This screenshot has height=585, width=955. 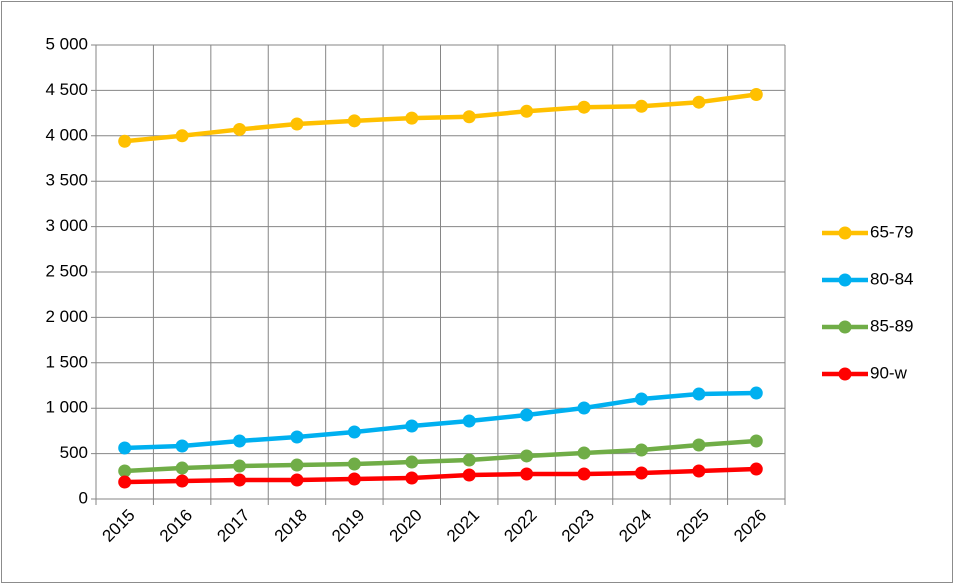 What do you see at coordinates (891, 325) in the screenshot?
I see `legend-label: 85-89` at bounding box center [891, 325].